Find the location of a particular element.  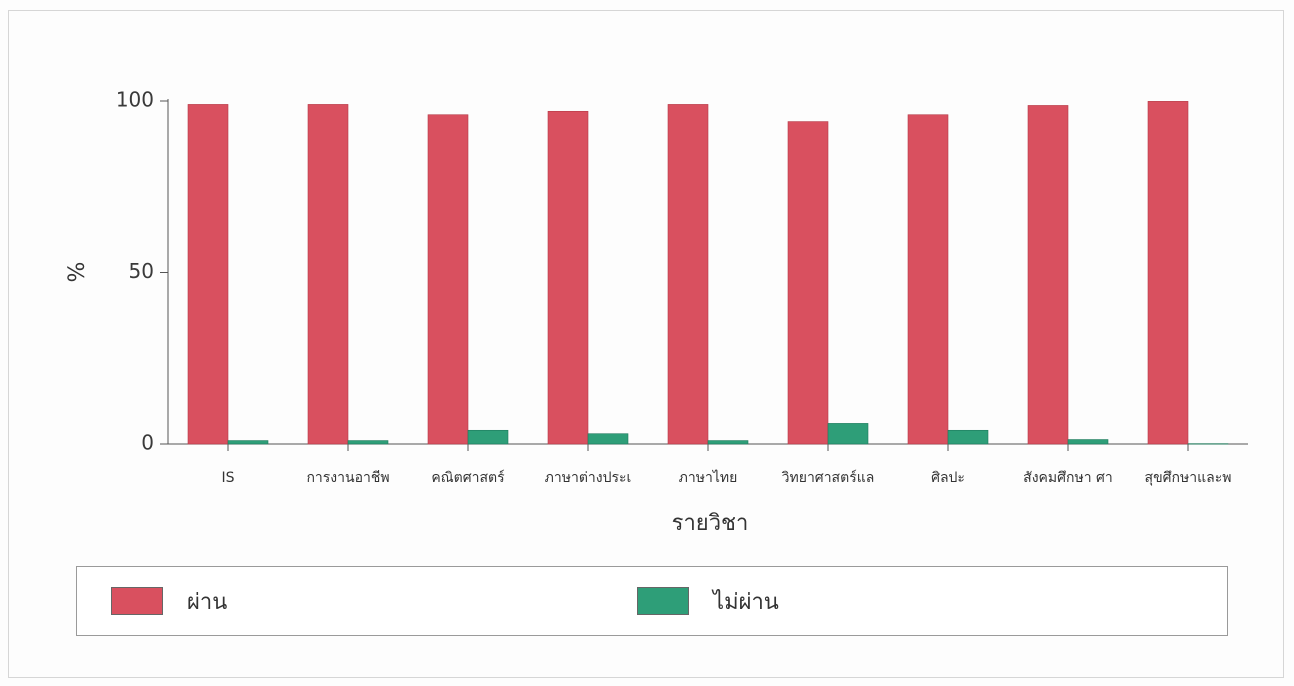

y-axis: 0 50 100 is located at coordinates (142, 271).